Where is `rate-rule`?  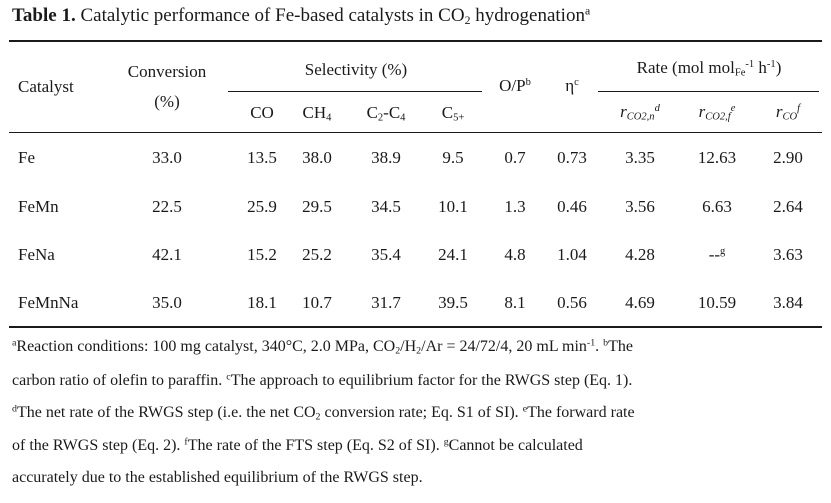 rate-rule is located at coordinates (708, 91).